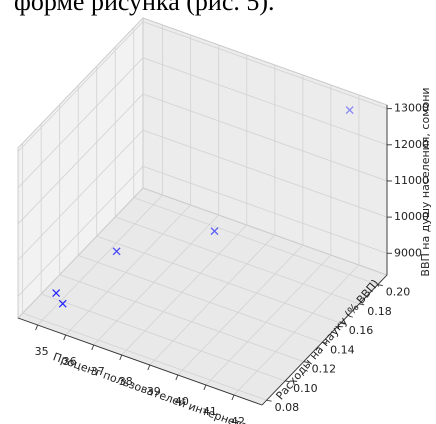 The height and width of the screenshot is (424, 436). What do you see at coordinates (305, 388) in the screenshot?
I see `y-tick-label: 0.10` at bounding box center [305, 388].